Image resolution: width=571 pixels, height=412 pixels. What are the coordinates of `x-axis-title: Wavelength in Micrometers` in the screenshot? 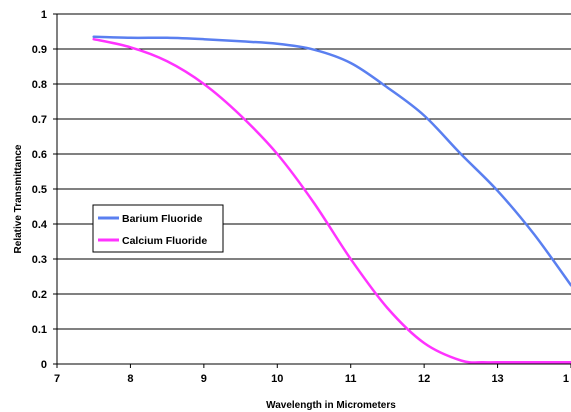 It's located at (331, 405).